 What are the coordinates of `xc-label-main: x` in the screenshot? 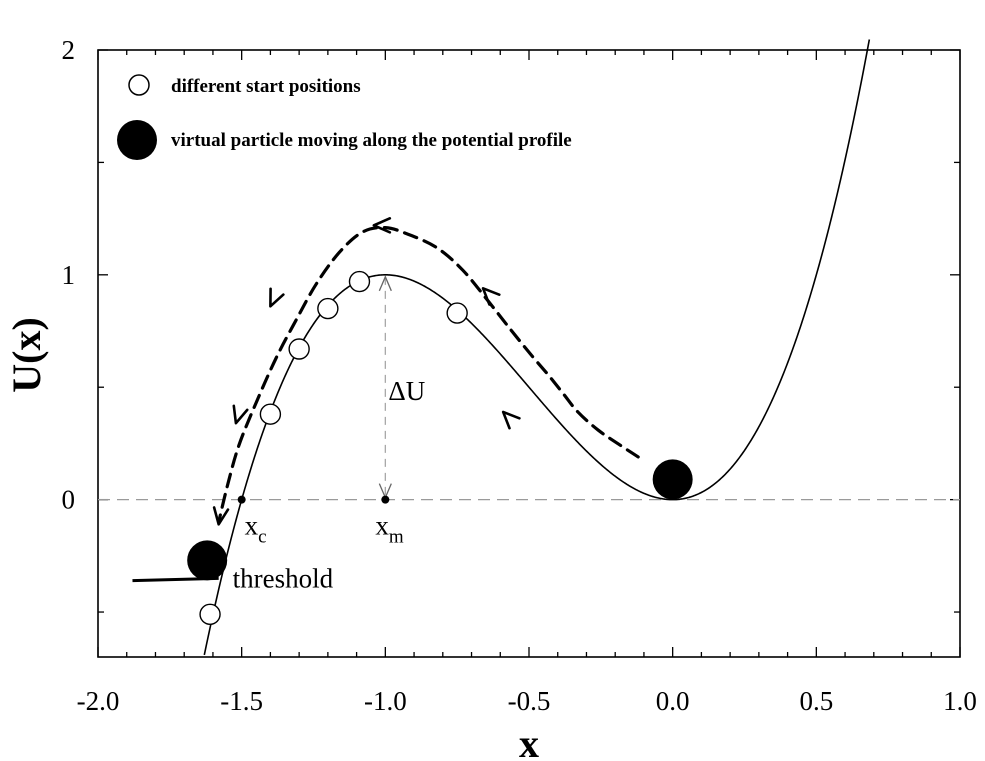 It's located at (252, 526).